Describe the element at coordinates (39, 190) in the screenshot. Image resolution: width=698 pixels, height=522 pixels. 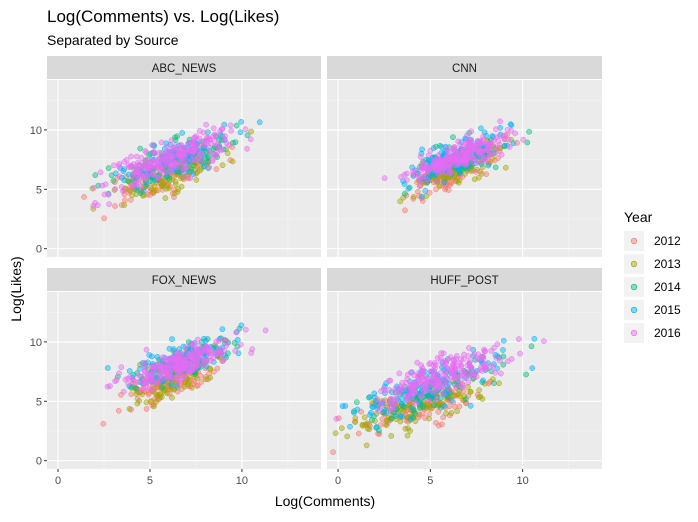
I see `y-tick-label: 5` at that location.